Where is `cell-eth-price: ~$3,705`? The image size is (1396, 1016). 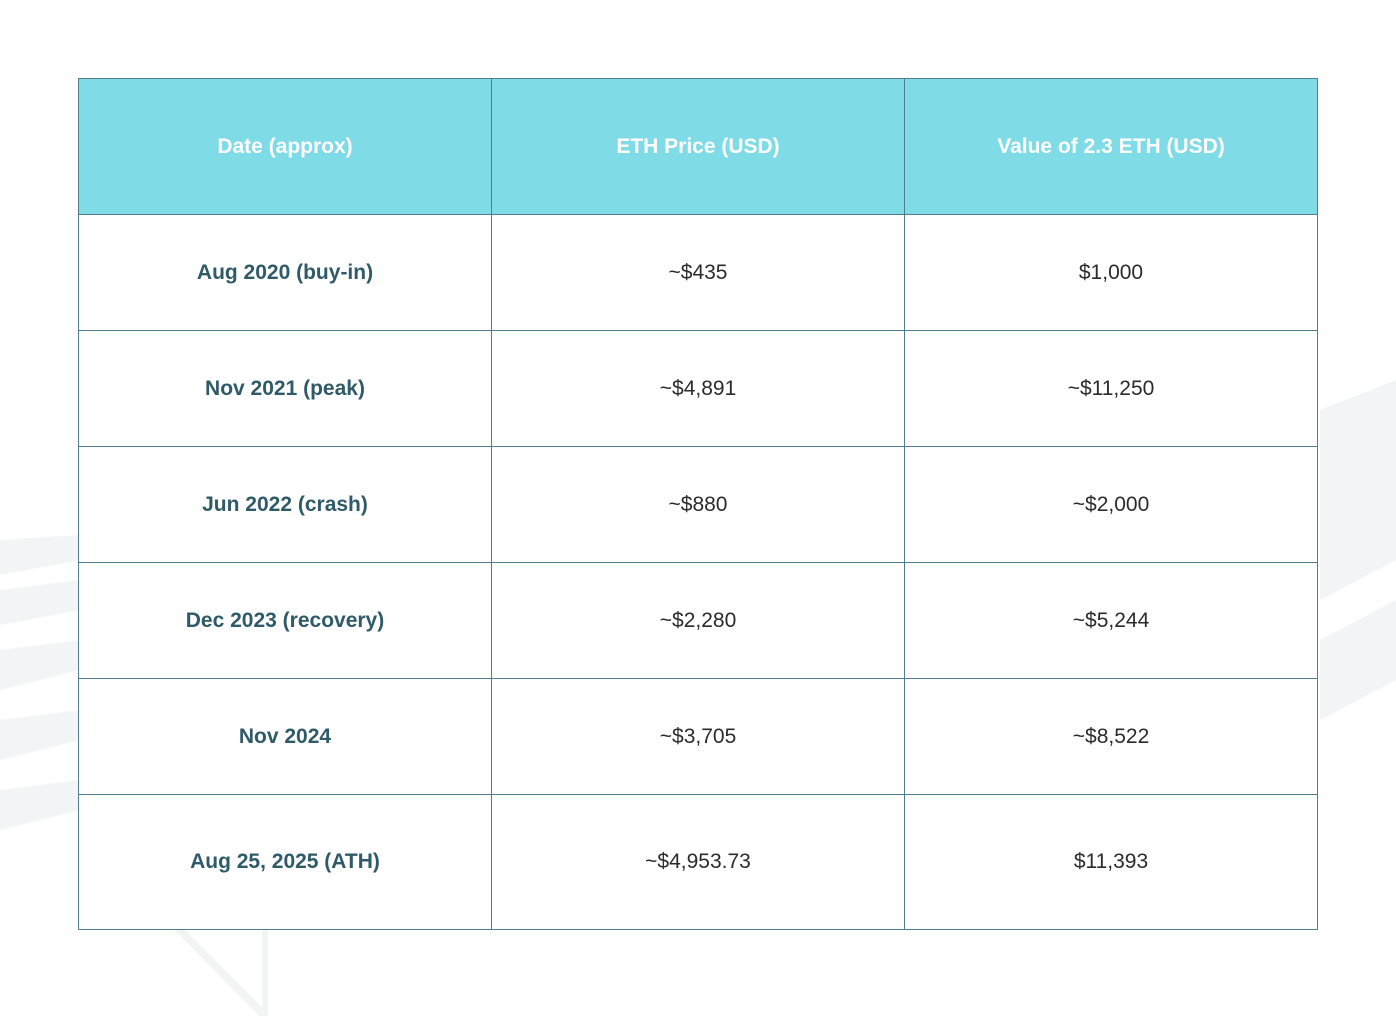
cell-eth-price: ~$3,705 is located at coordinates (698, 736).